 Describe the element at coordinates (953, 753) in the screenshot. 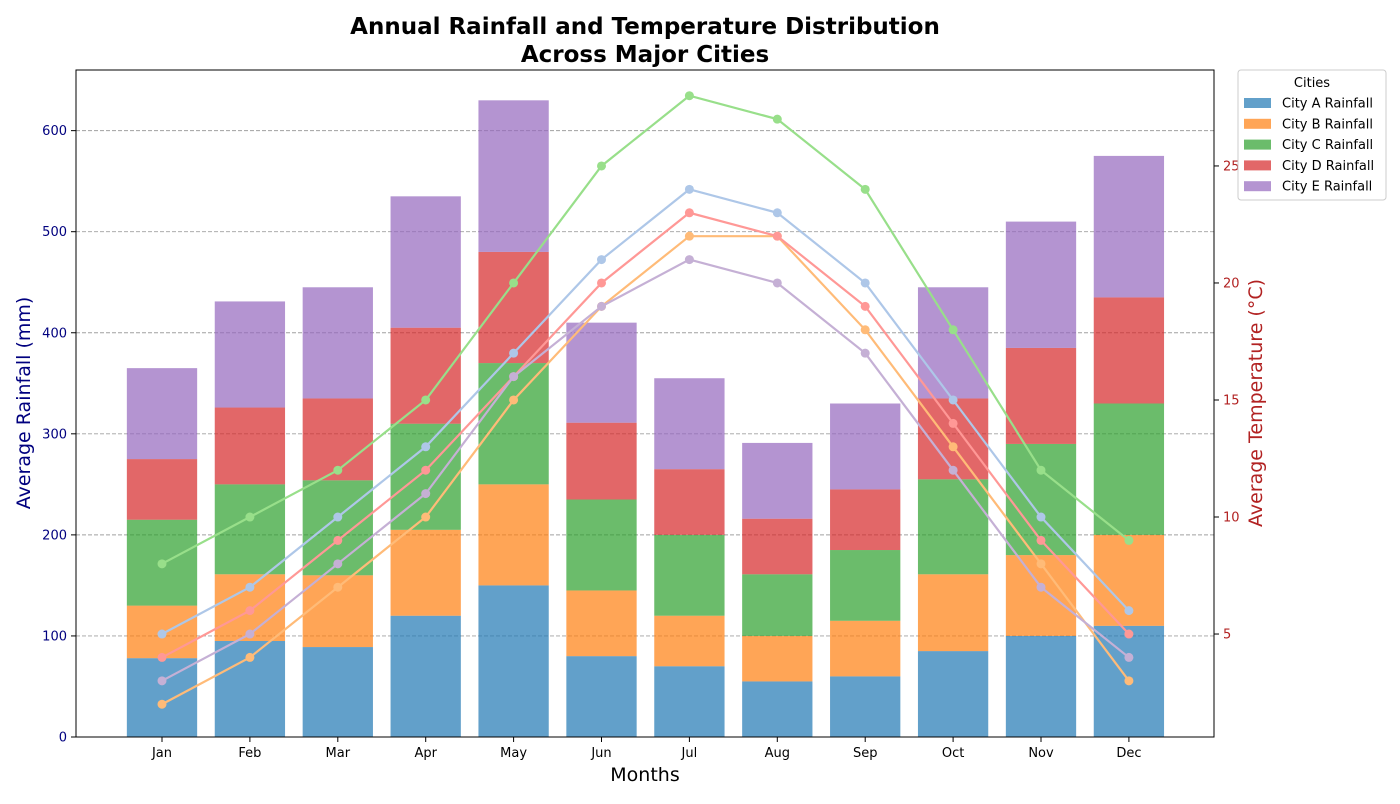

I see `x-tick-label: Oct` at that location.